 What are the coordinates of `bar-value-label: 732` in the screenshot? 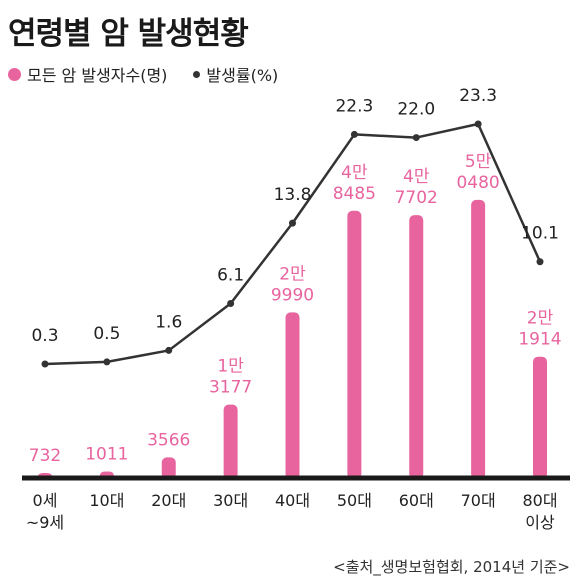 It's located at (45, 456).